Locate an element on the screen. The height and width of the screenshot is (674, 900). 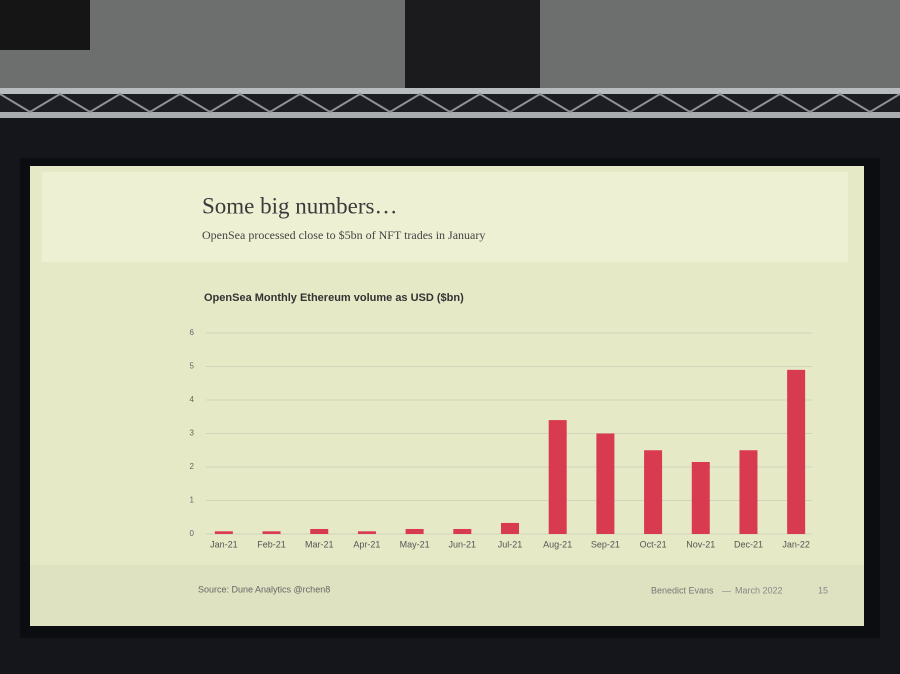
x-tick-label: Jun-21 is located at coordinates (463, 544).